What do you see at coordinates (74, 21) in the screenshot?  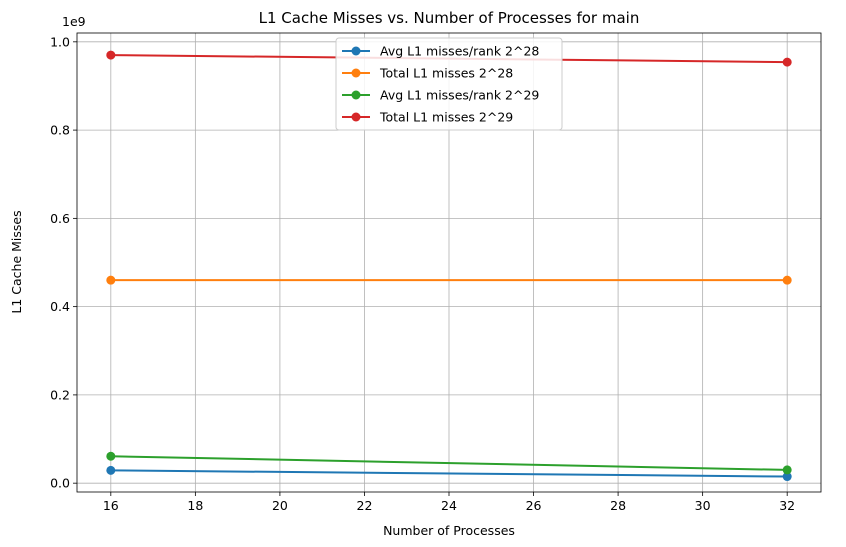 I see `y-offset-label: 1e9` at bounding box center [74, 21].